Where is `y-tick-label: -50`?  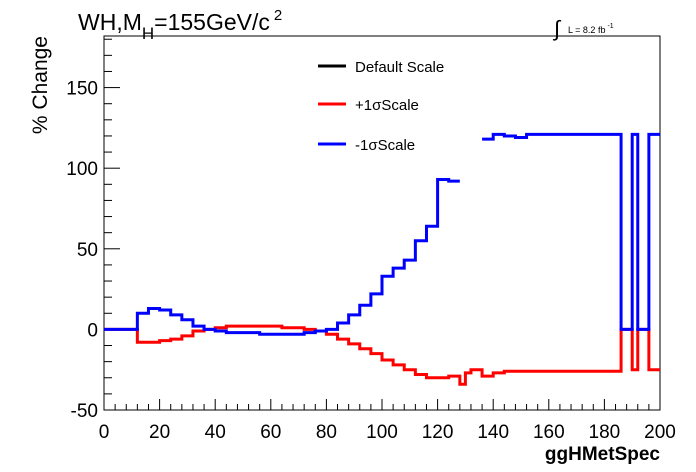 y-tick-label: -50 is located at coordinates (84, 411).